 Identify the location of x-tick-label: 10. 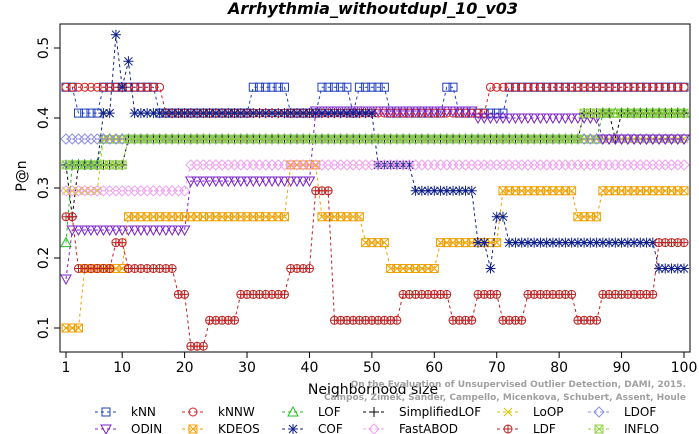
(122, 368).